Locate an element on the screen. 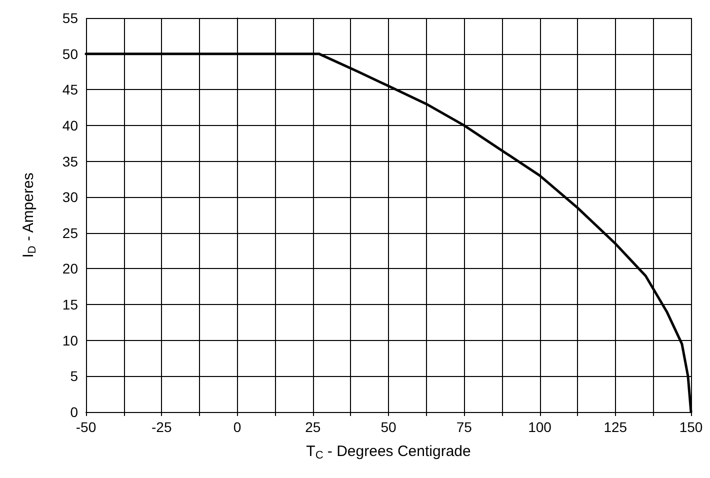 The width and height of the screenshot is (710, 478). x-tick-label: 150 is located at coordinates (691, 427).